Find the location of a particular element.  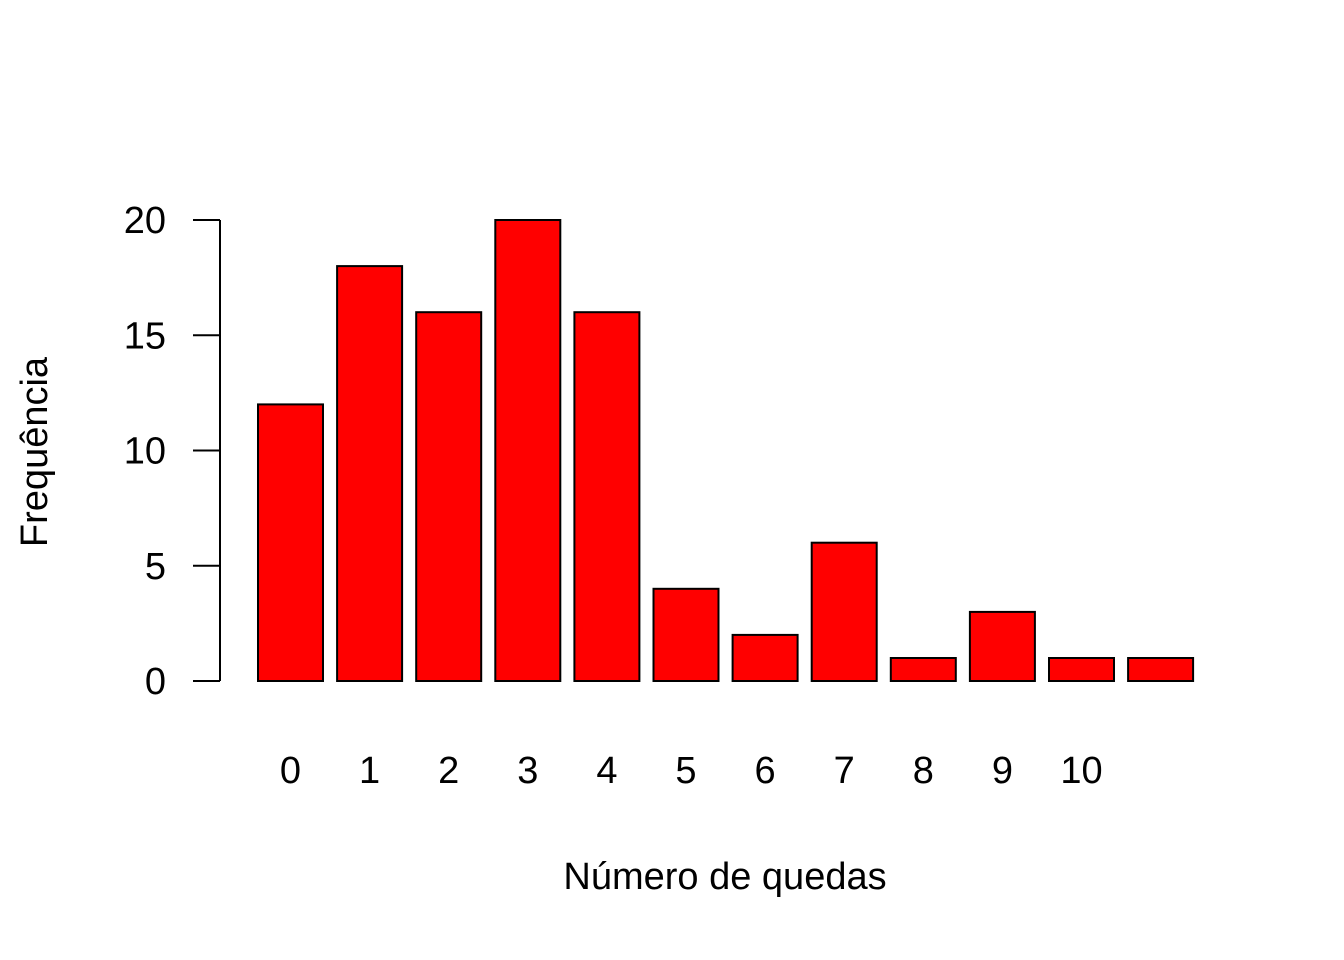

y-tick-label: 10 is located at coordinates (145, 452).